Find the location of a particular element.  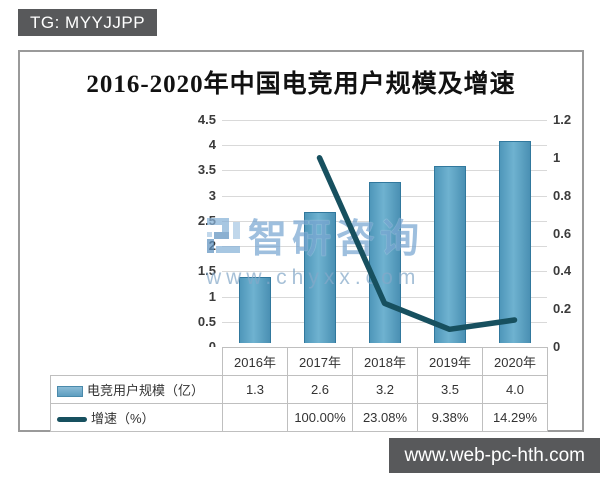

value-cell: 3.2 is located at coordinates (385, 389).